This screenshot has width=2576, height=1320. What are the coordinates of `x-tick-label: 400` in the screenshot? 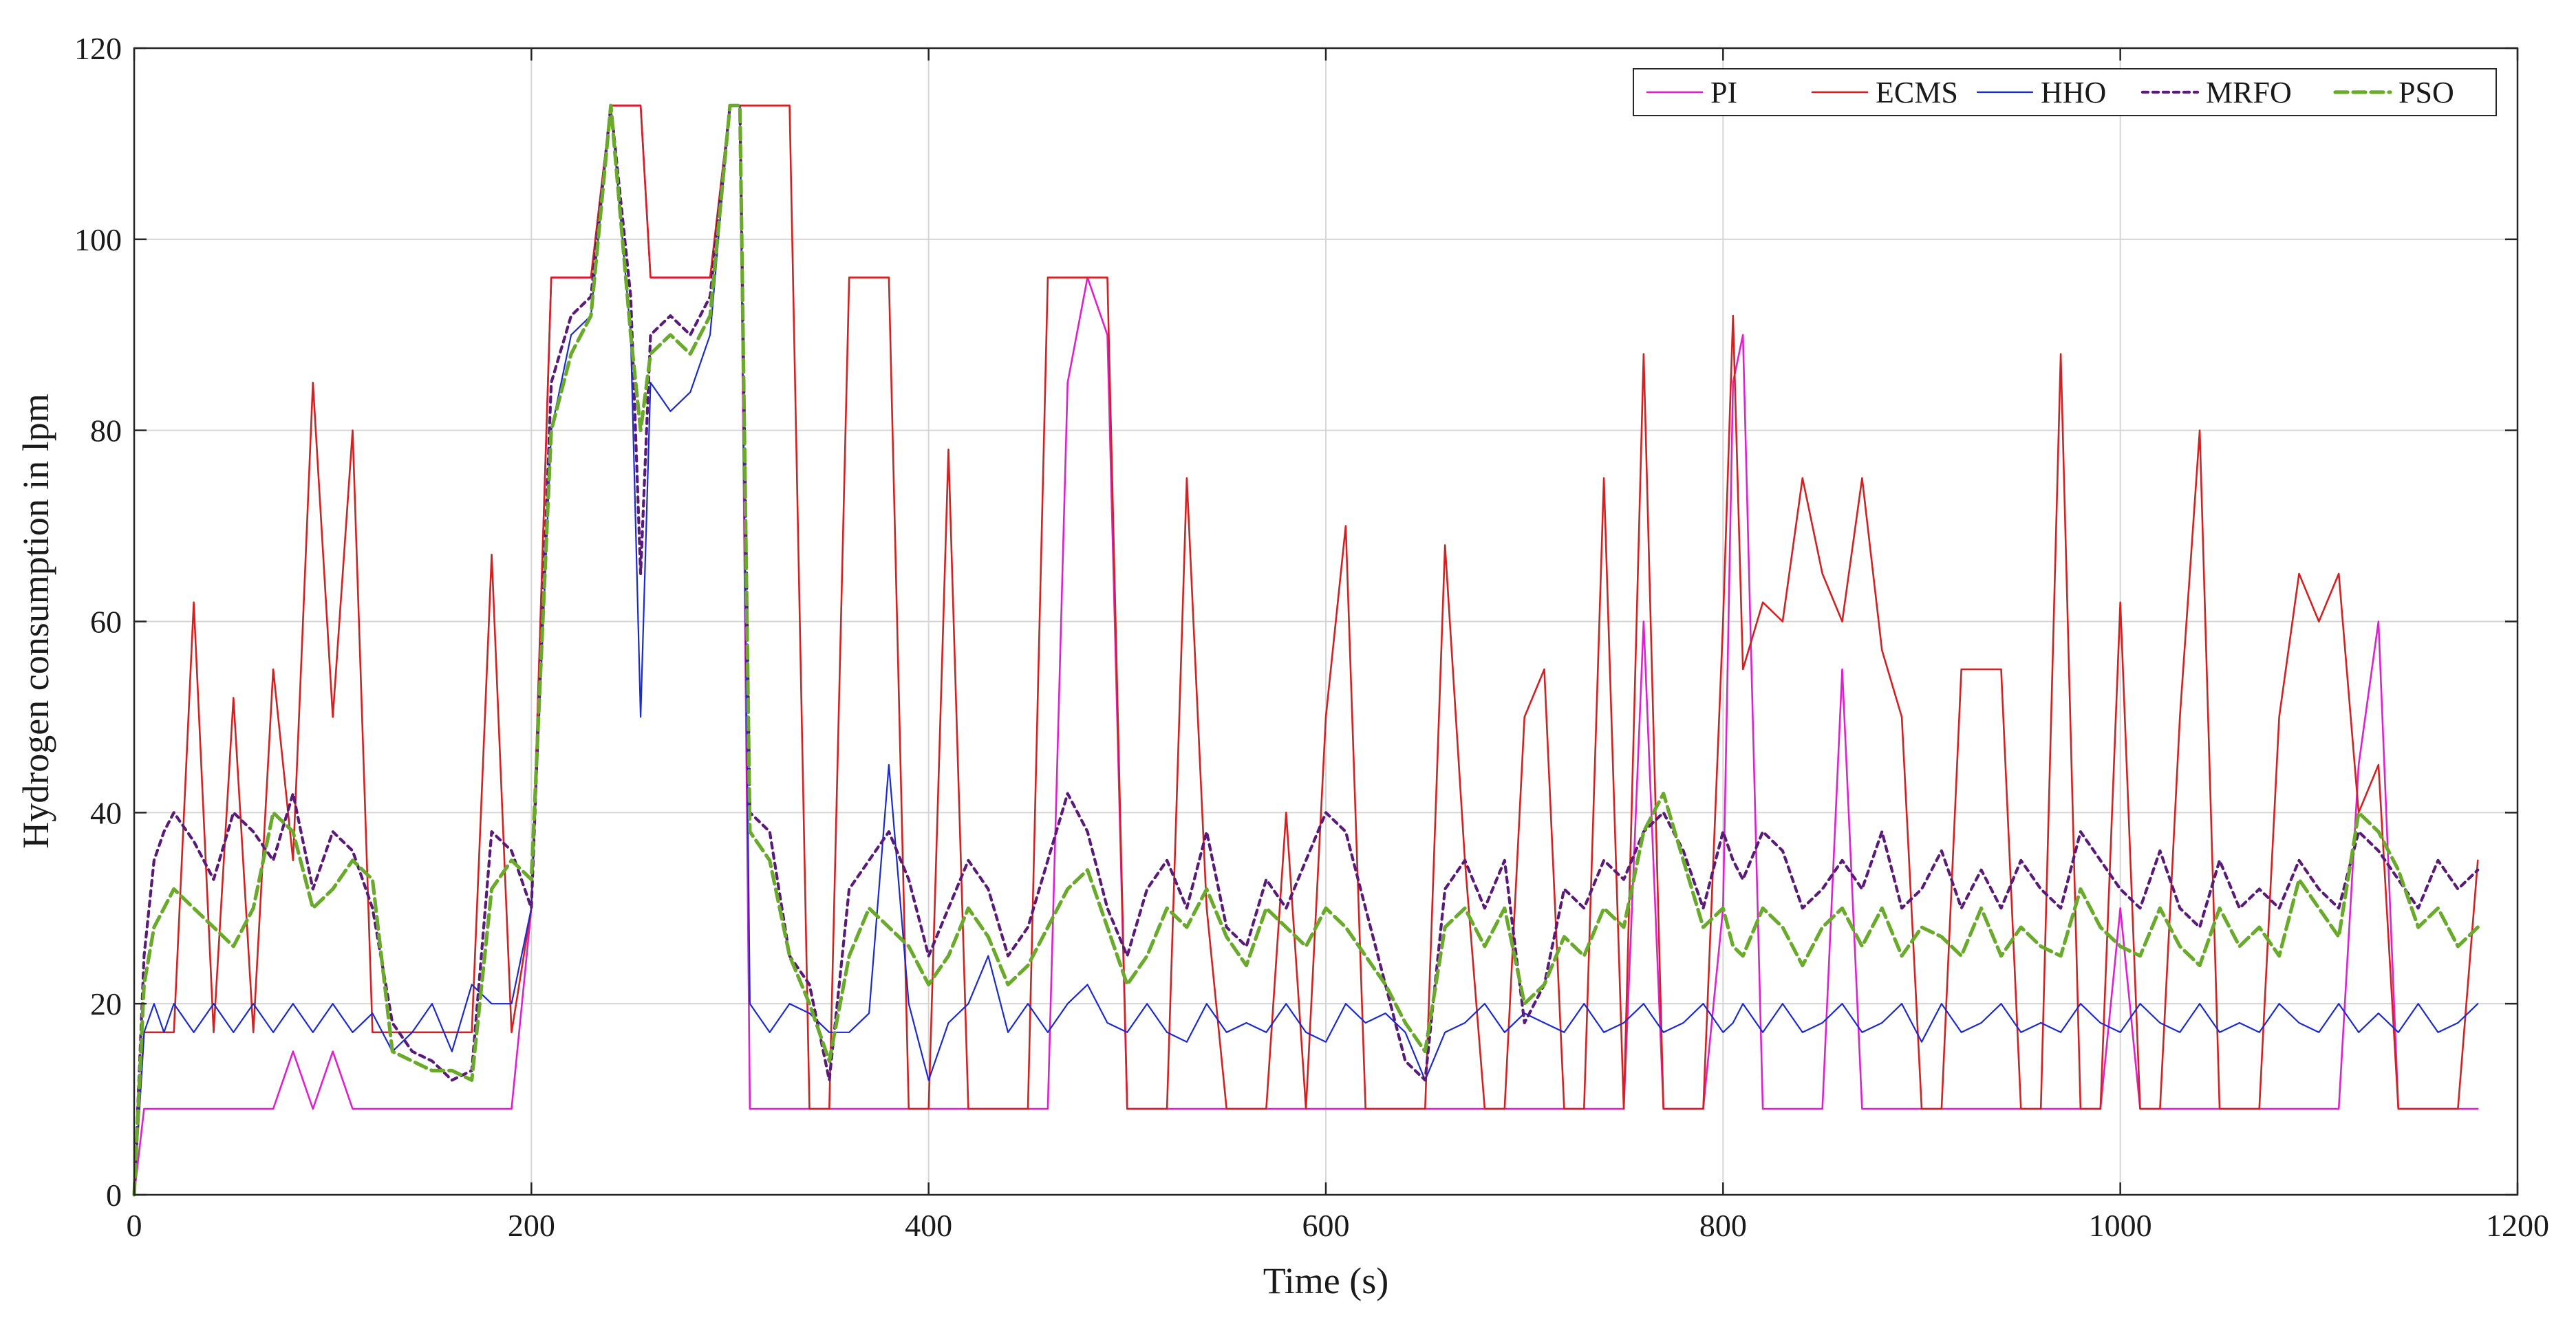 It's located at (929, 1226).